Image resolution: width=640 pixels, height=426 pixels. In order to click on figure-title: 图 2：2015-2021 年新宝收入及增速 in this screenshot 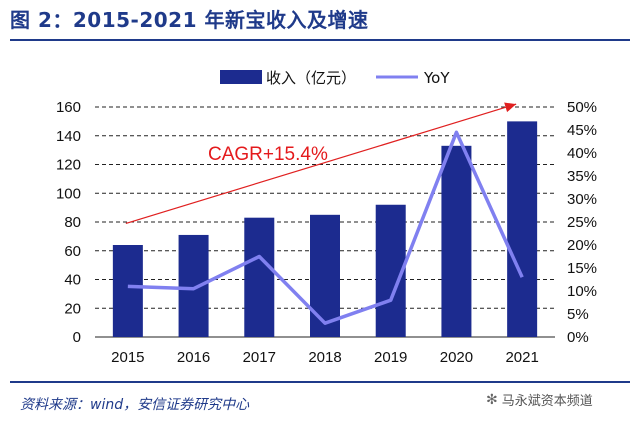, I will do `click(189, 20)`.